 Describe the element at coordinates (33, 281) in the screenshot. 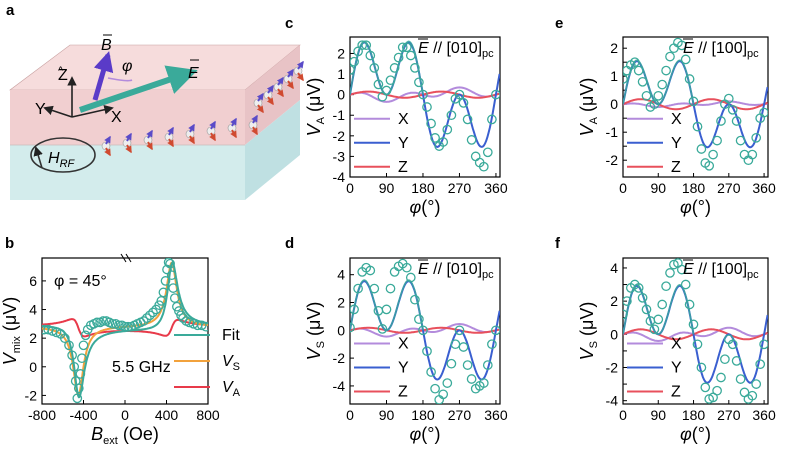

I see `y-tick-label: 6` at that location.